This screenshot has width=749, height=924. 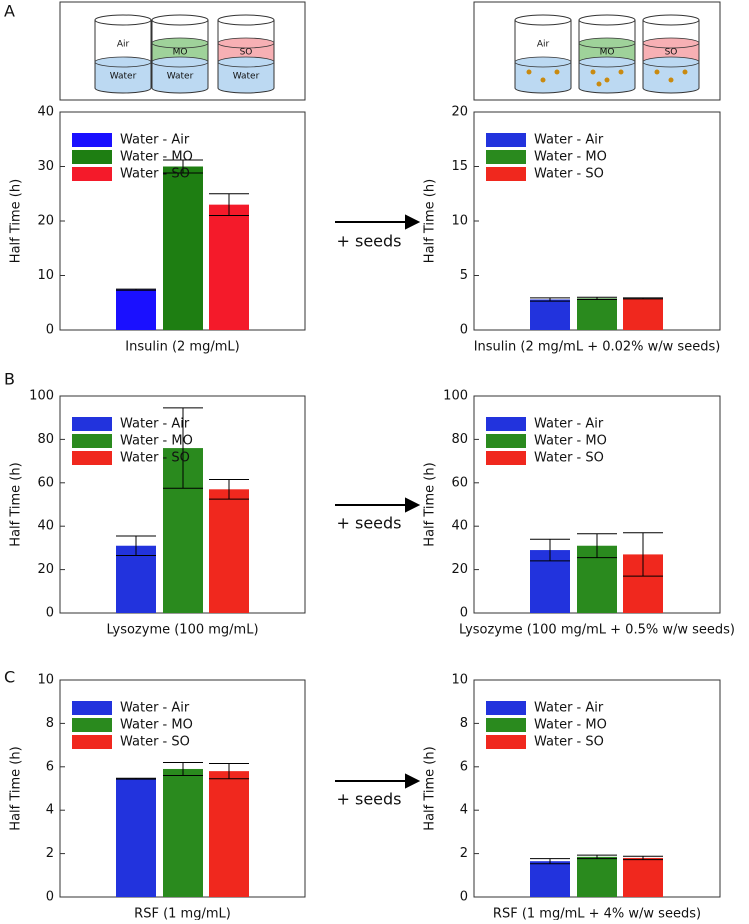 I want to click on y-tick-label: 15, so click(x=459, y=166).